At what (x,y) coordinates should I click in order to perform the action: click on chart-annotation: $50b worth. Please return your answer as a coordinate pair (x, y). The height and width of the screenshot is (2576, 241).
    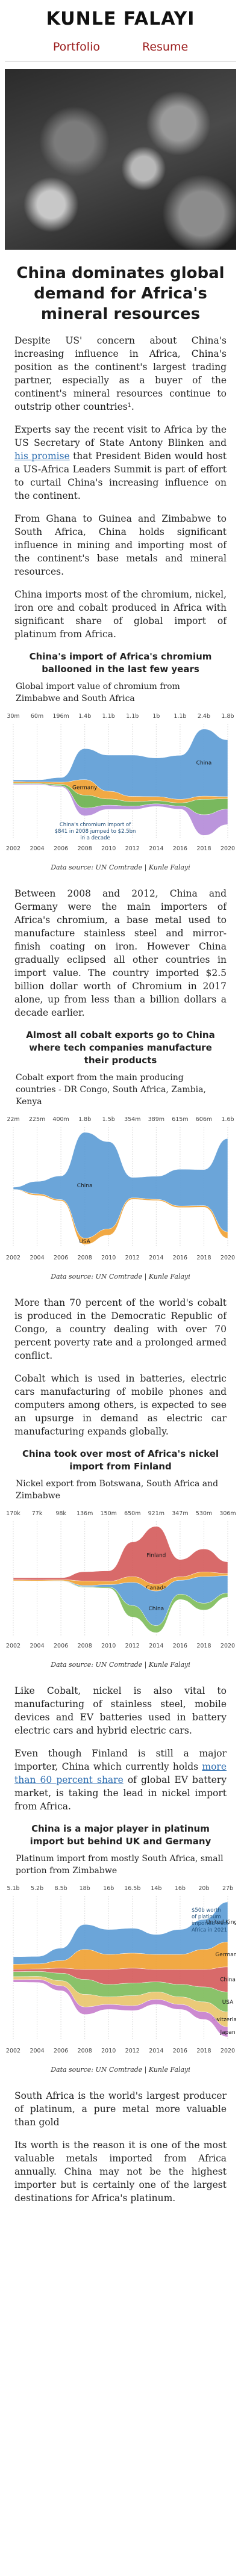
    Looking at the image, I should click on (207, 1910).